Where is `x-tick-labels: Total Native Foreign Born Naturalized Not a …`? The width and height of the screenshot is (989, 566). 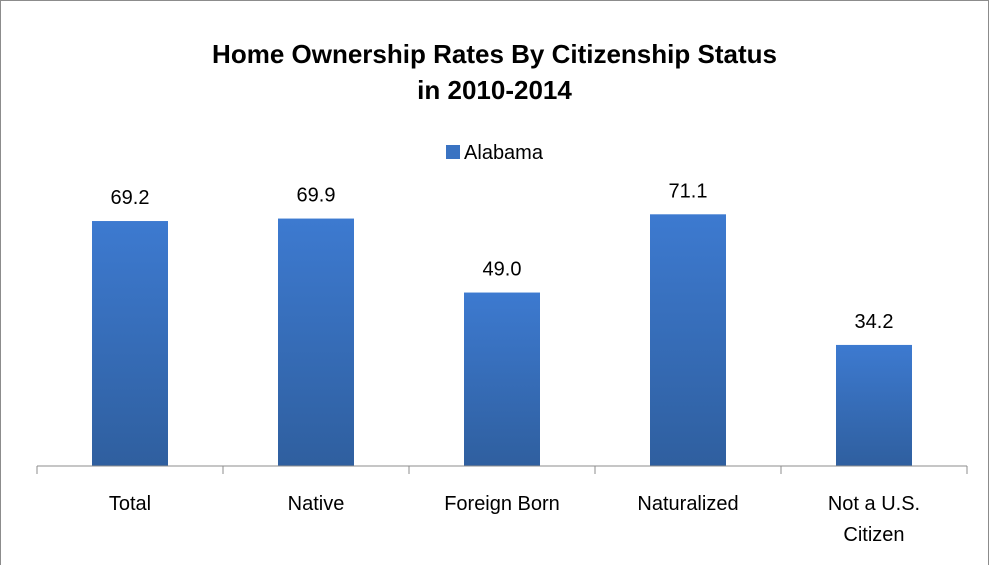
x-tick-labels: Total Native Foreign Born Naturalized Not a … is located at coordinates (514, 519).